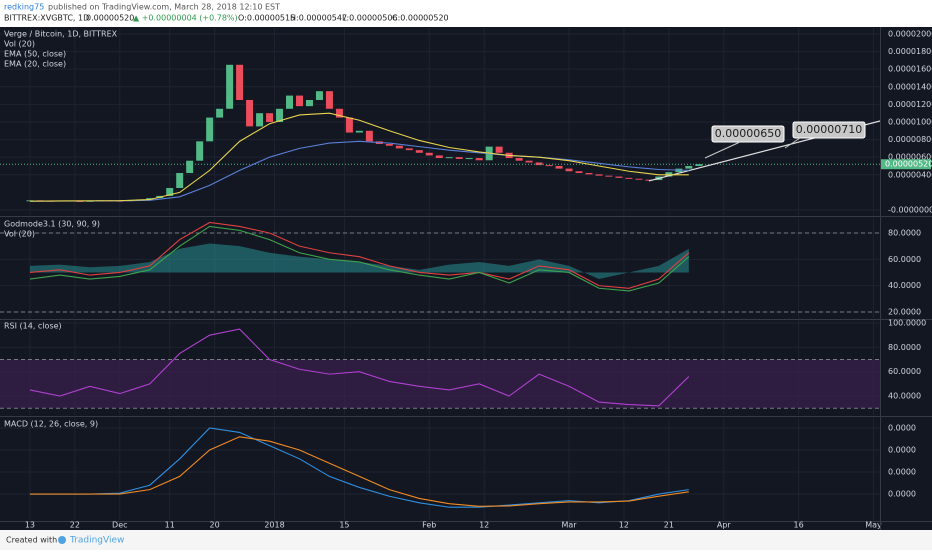  I want to click on x-tick-label: Mar, so click(569, 525).